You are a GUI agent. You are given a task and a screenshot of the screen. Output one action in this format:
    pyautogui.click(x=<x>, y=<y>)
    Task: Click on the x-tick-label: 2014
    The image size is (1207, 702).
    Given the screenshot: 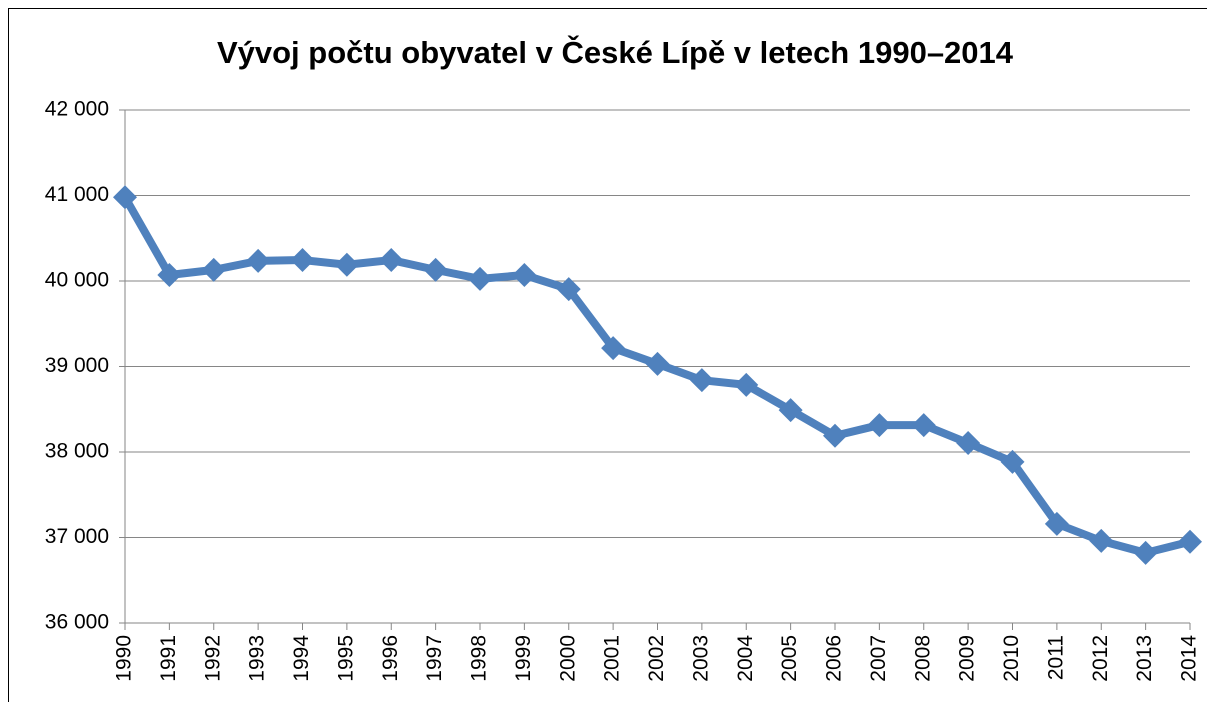 What is the action you would take?
    pyautogui.click(x=1189, y=658)
    